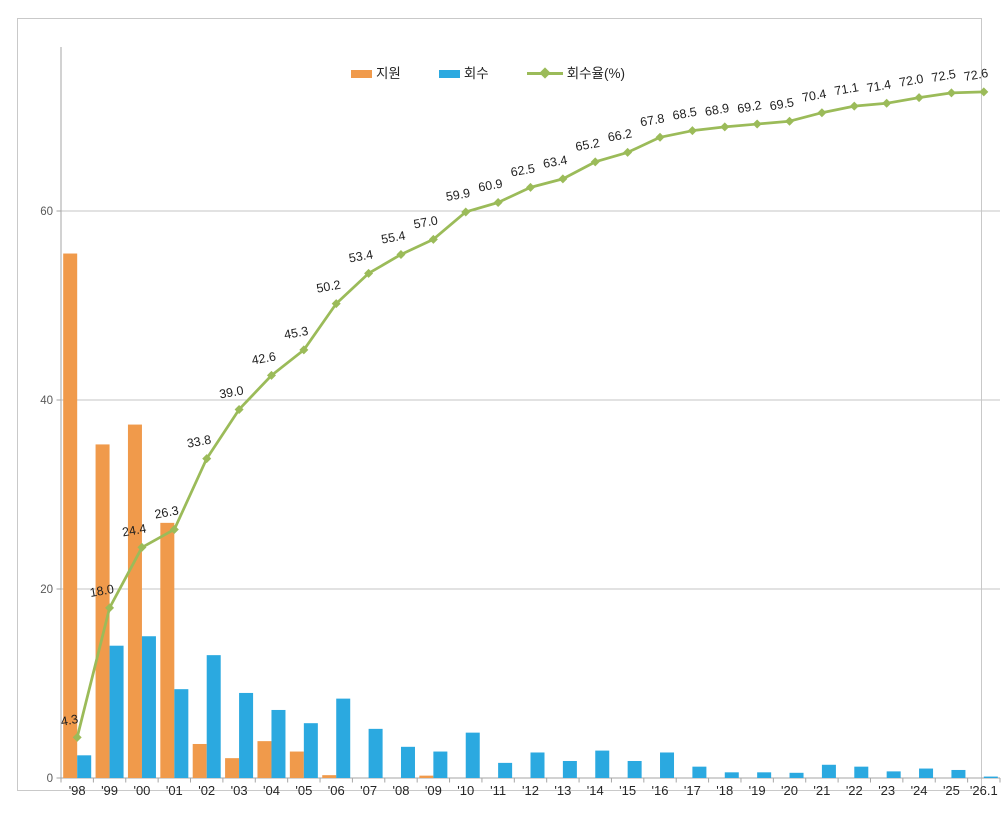 Image resolution: width=1005 pixels, height=832 pixels. I want to click on recovery-rate-data-label: 71.4, so click(879, 86).